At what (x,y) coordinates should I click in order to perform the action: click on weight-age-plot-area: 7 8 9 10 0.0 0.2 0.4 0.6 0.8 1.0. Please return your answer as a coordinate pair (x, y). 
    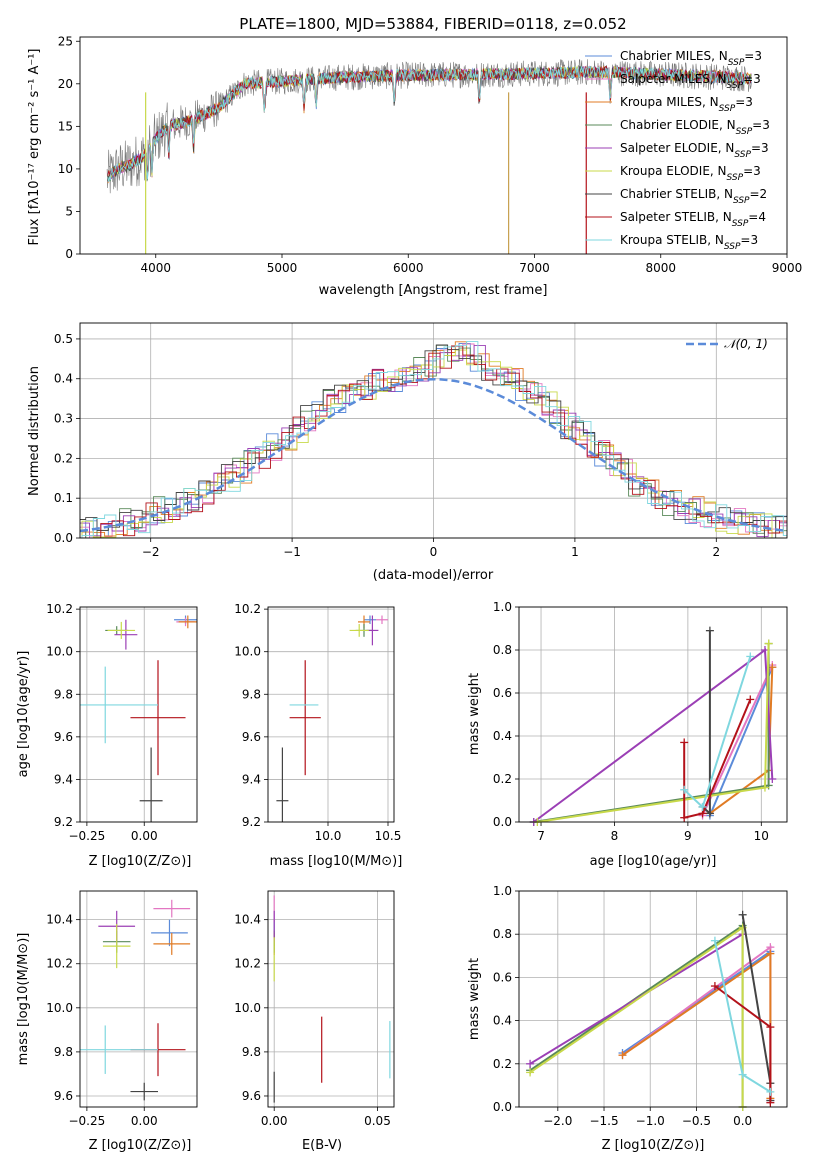
    Looking at the image, I should click on (640, 721).